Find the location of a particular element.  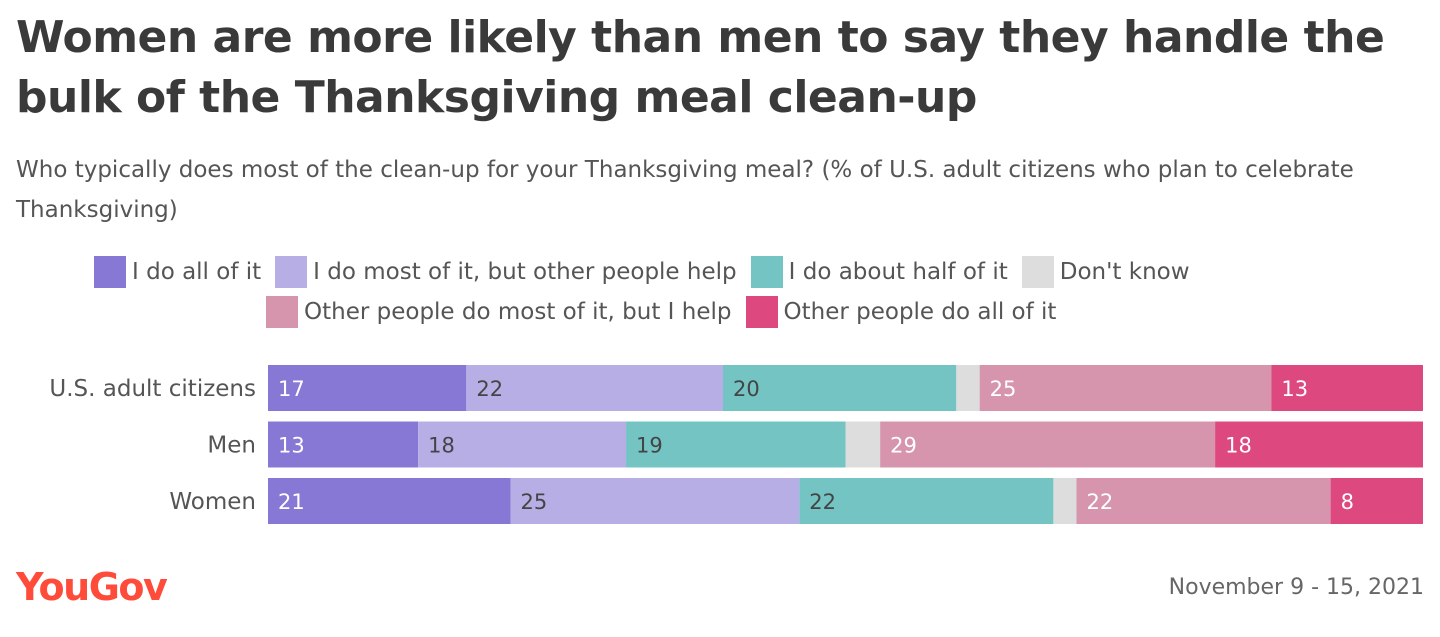

data-label-men-i-do-all-of-it: 13 is located at coordinates (291, 446).